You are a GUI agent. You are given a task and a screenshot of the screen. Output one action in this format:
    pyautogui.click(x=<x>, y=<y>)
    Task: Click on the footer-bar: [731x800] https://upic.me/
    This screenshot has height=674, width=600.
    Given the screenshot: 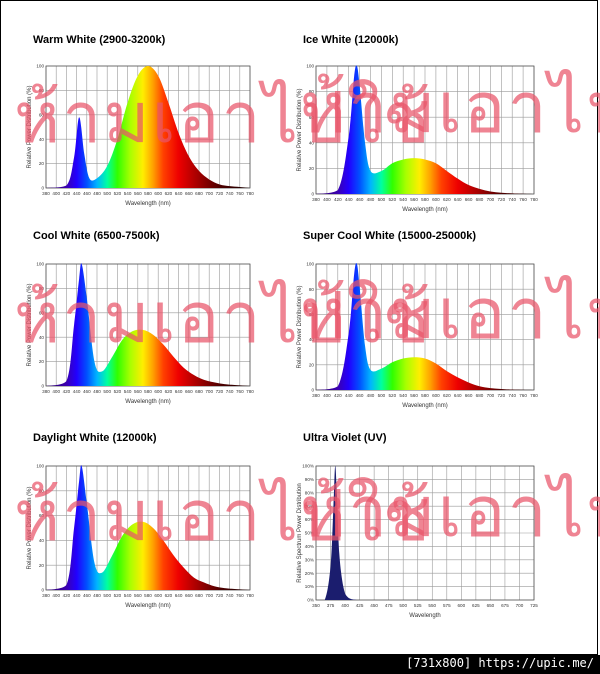 What is the action you would take?
    pyautogui.click(x=300, y=664)
    